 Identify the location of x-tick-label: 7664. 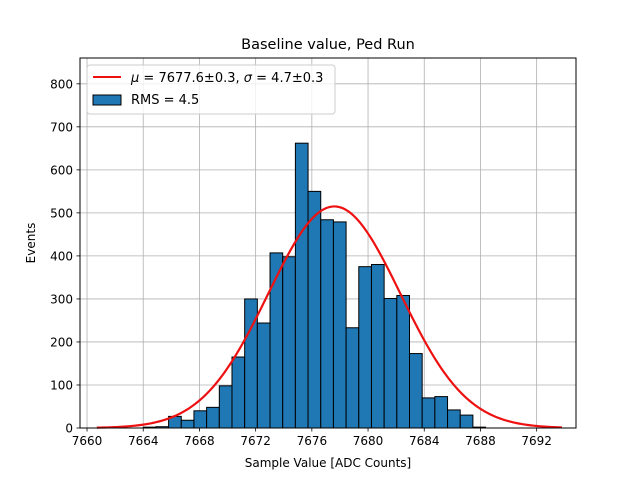
(143, 441).